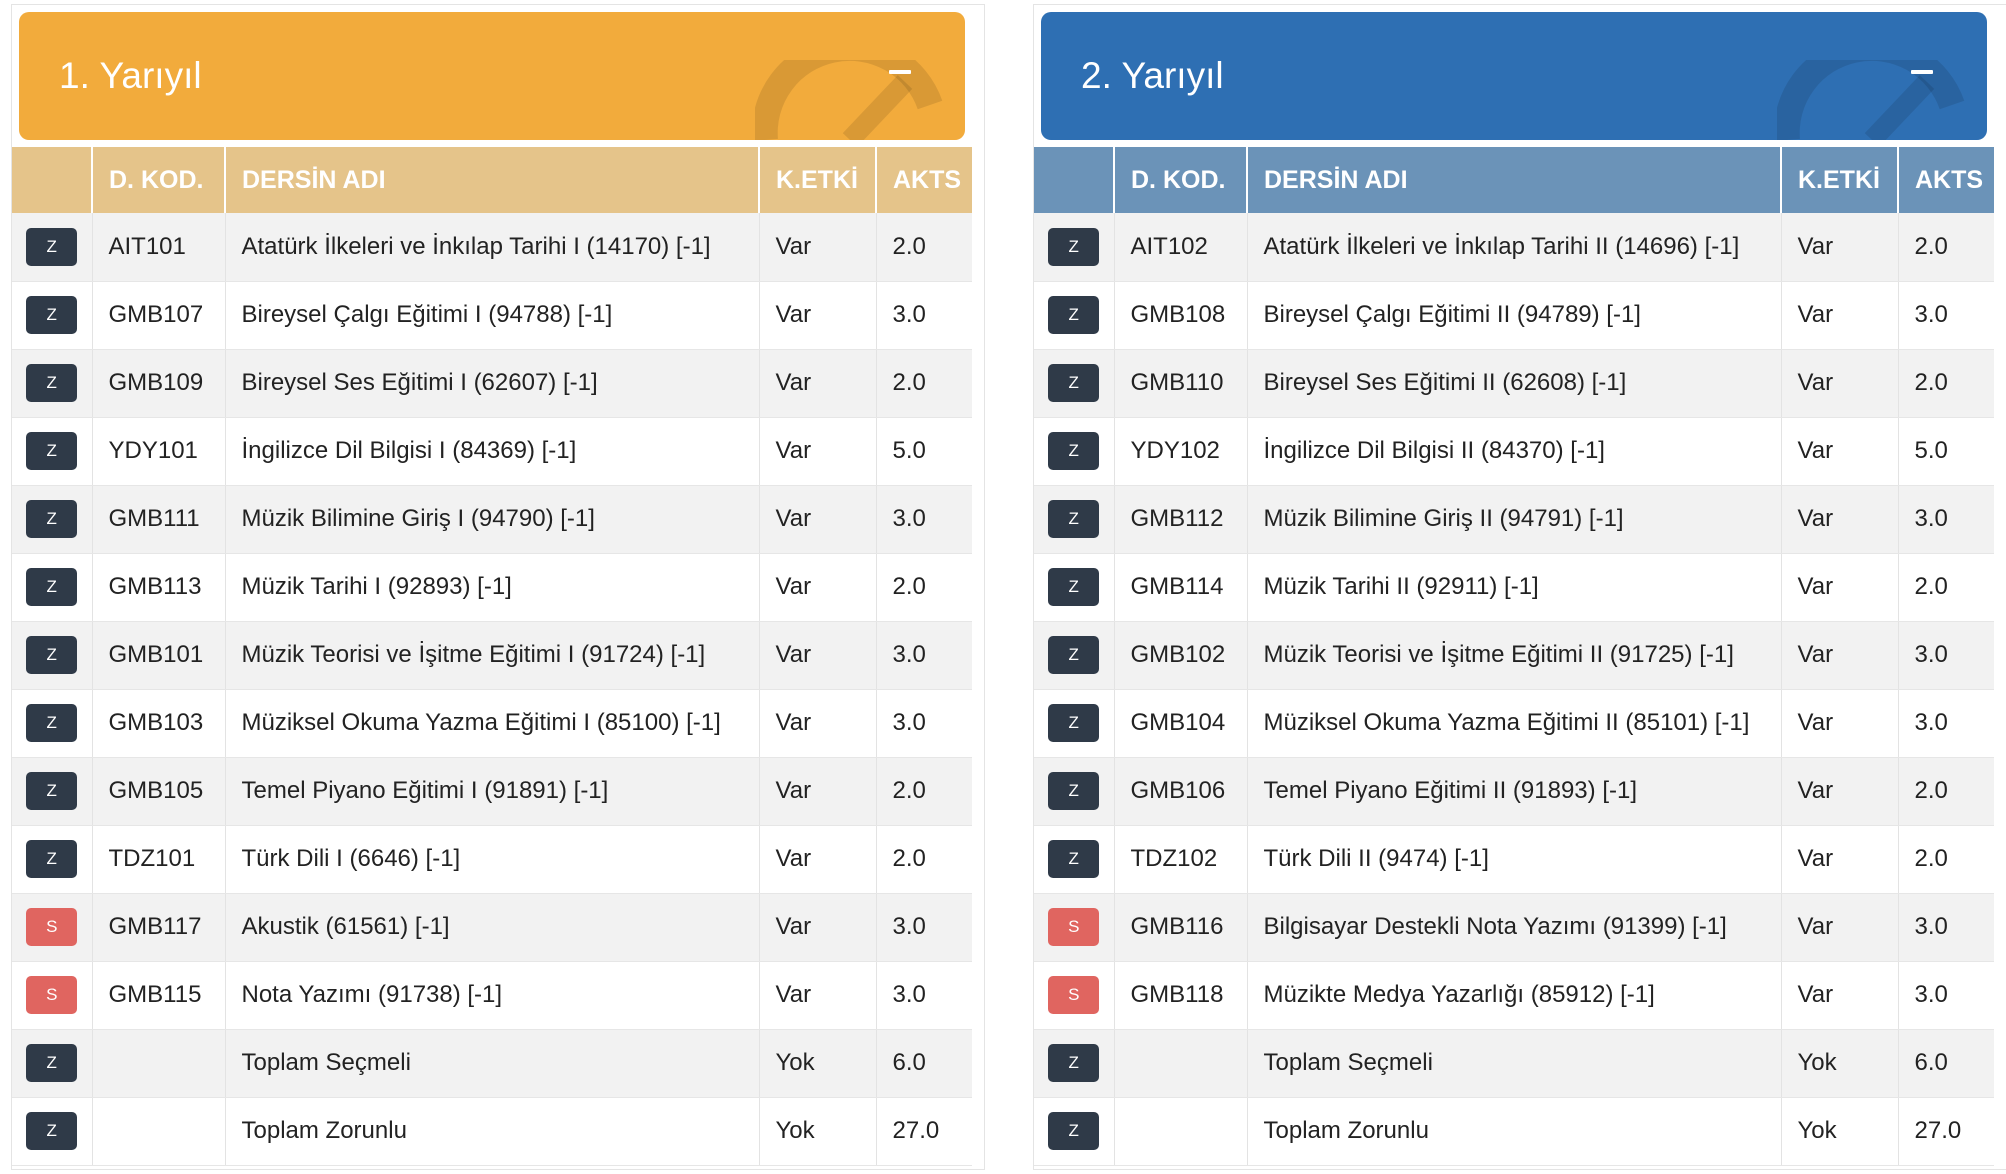 This screenshot has width=2006, height=1174. I want to click on table-row: S GMB115 Nota Yazımı (91738) [-1] Var 3.0, so click(492, 995).